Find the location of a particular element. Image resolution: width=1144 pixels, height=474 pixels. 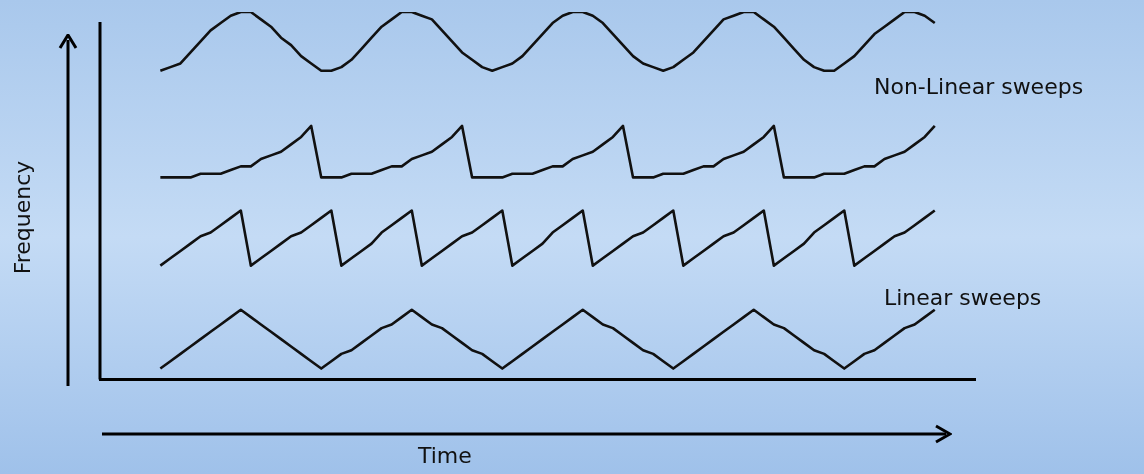

x-axis-title: Time is located at coordinates (445, 455).